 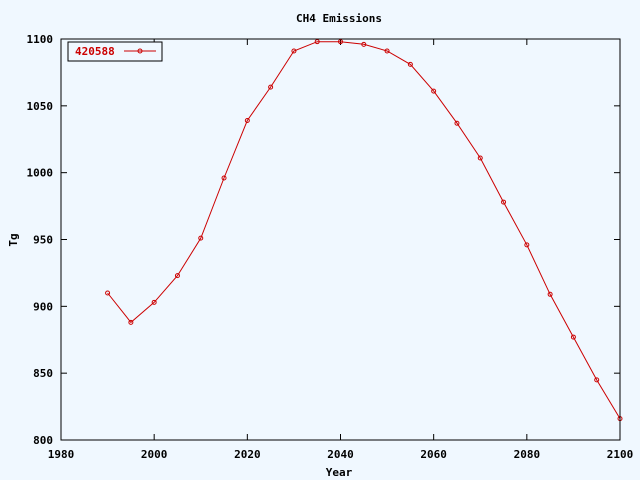 I want to click on x-tick-label: 2040, so click(x=340, y=454).